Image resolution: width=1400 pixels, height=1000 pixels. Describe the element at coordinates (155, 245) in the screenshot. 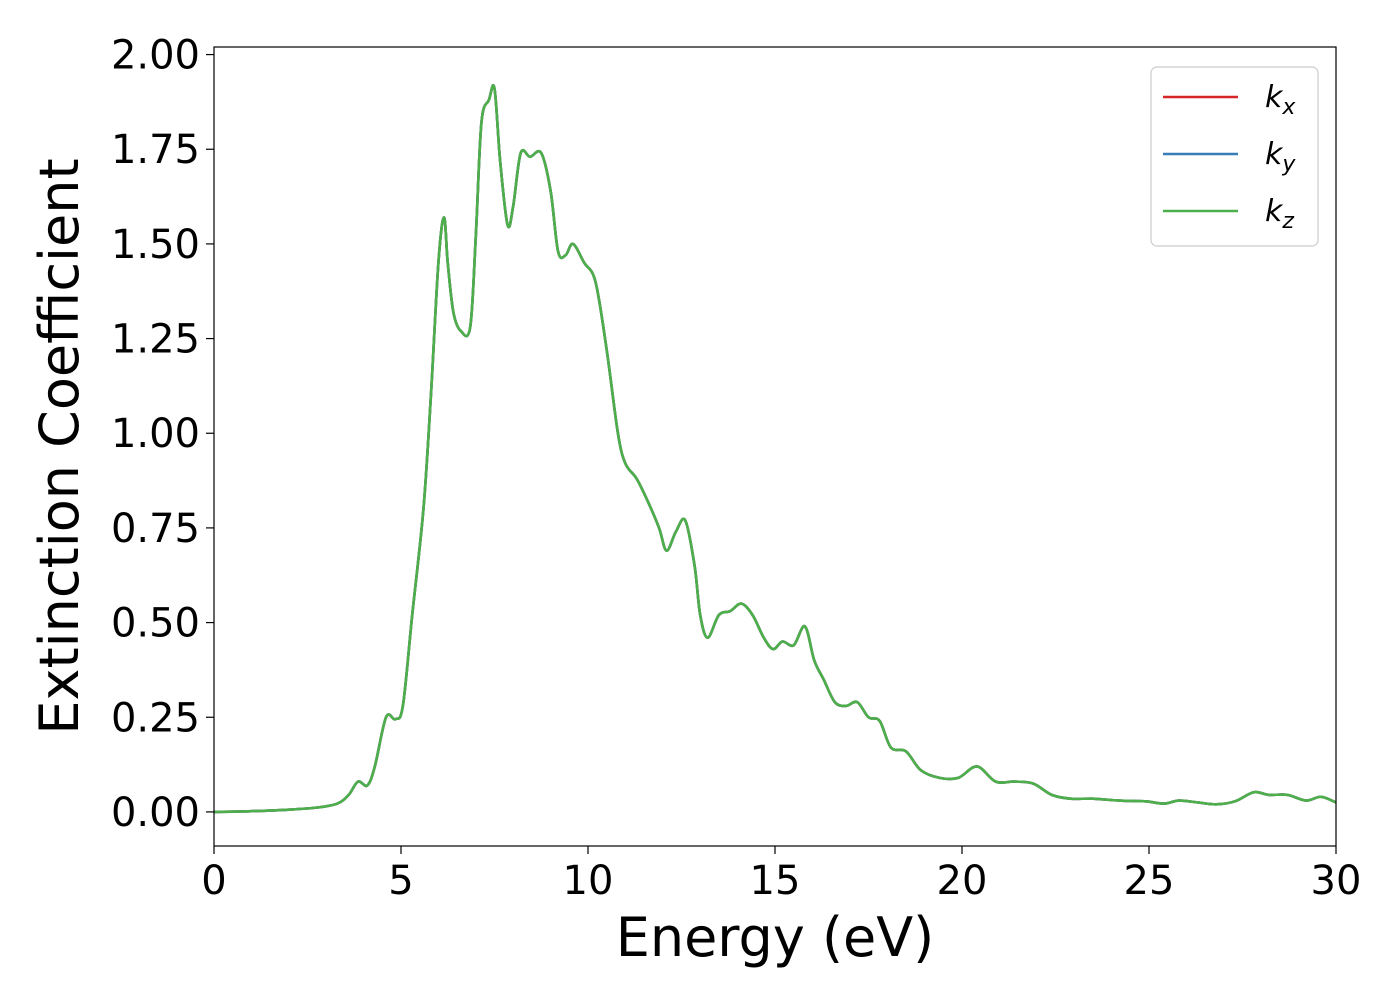

I see `y-tick-label: 1.50` at that location.